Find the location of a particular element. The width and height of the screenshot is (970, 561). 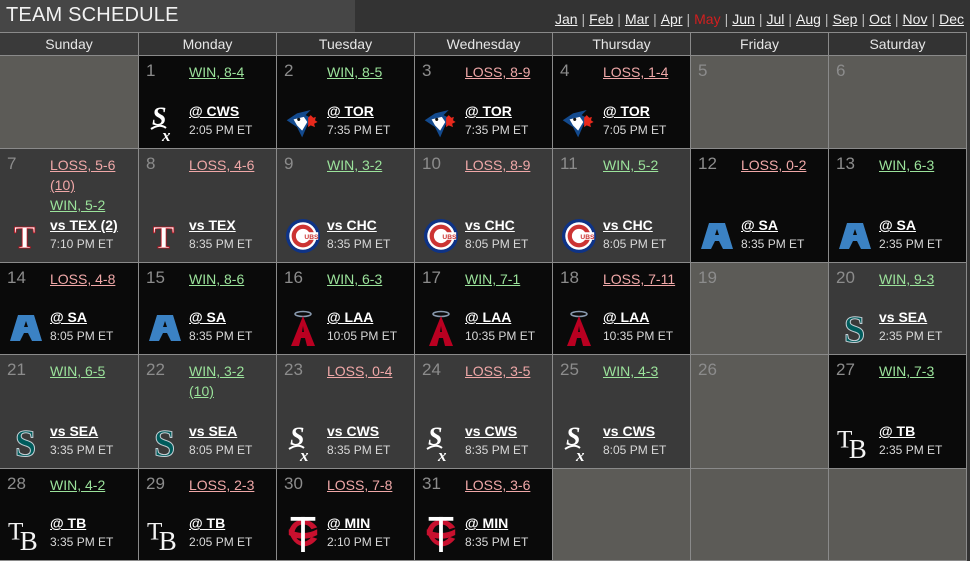

month-link-aug: Aug is located at coordinates (808, 19).